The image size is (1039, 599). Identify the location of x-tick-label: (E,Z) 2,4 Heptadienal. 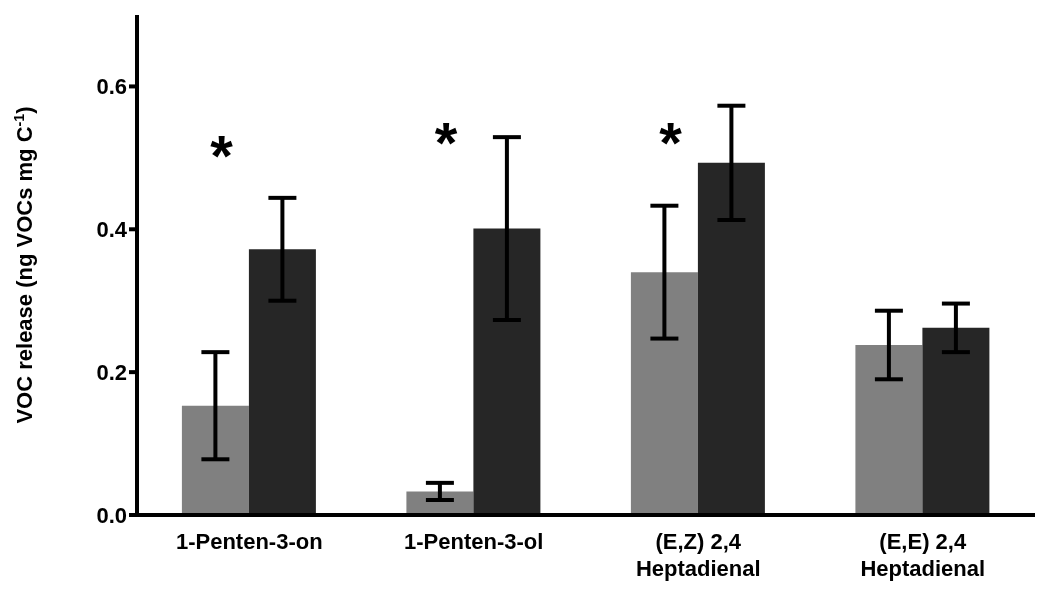
(698, 555).